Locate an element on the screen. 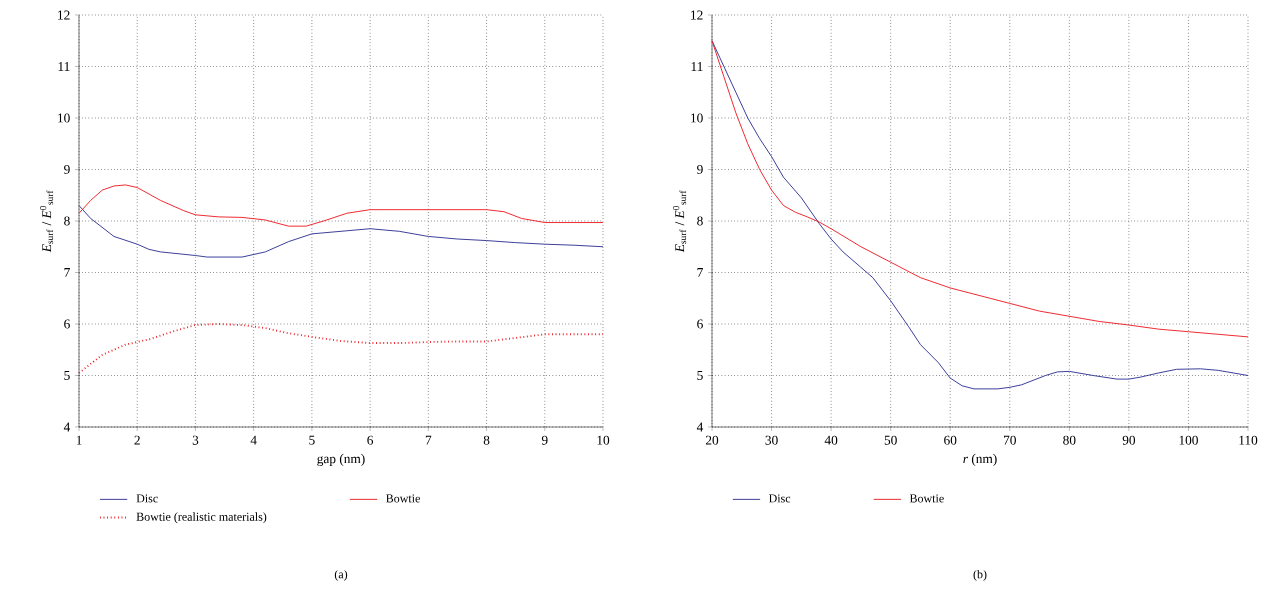 This screenshot has width=1266, height=607. x-tick-label: 1 is located at coordinates (79, 440).